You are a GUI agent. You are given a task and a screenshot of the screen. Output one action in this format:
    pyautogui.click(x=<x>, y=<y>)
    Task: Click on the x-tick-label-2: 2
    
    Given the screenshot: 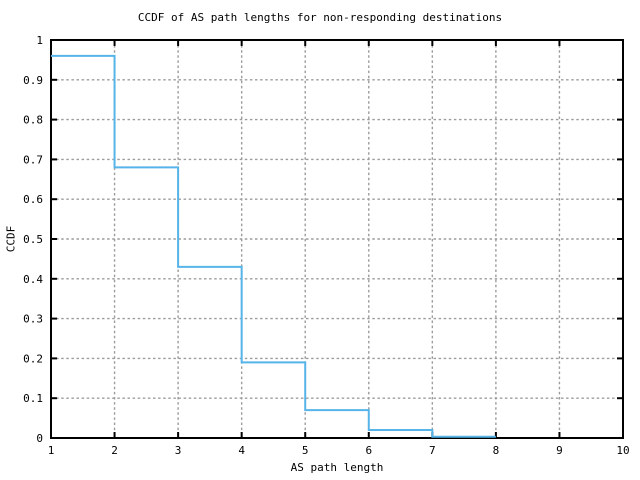 What is the action you would take?
    pyautogui.click(x=114, y=450)
    